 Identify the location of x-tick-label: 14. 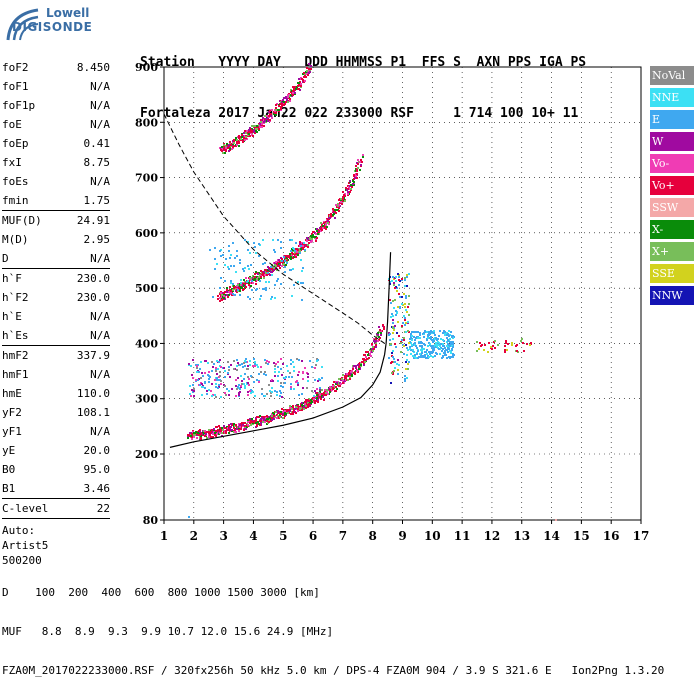
(551, 536).